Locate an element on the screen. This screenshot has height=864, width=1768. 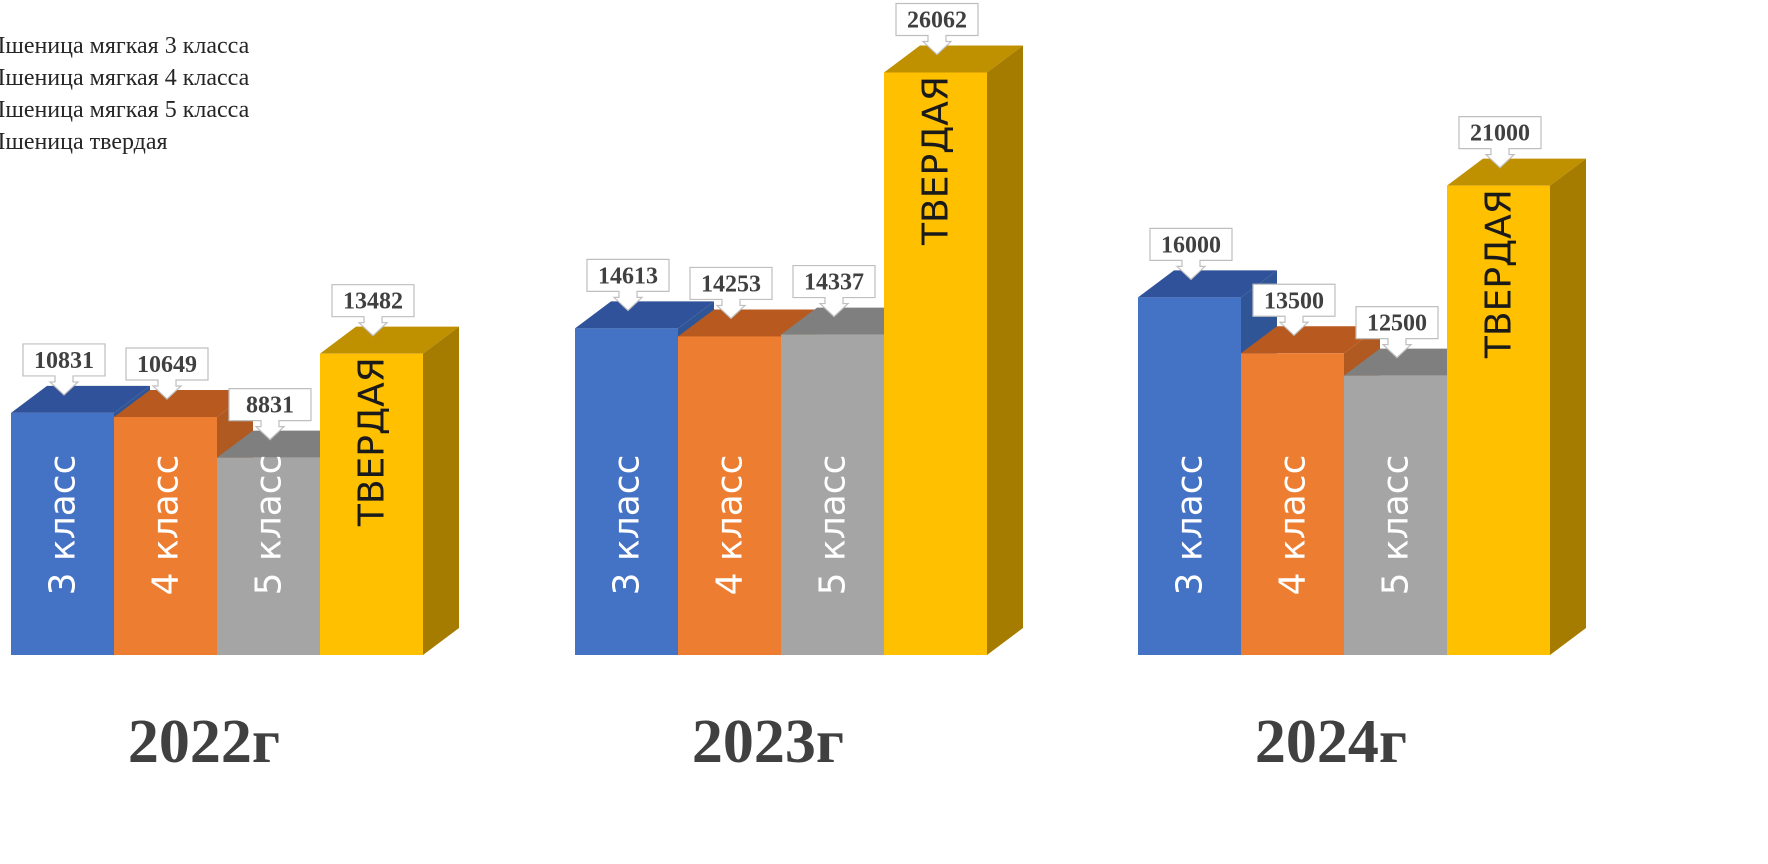
bar-g1-s0 is located at coordinates (626, 491).